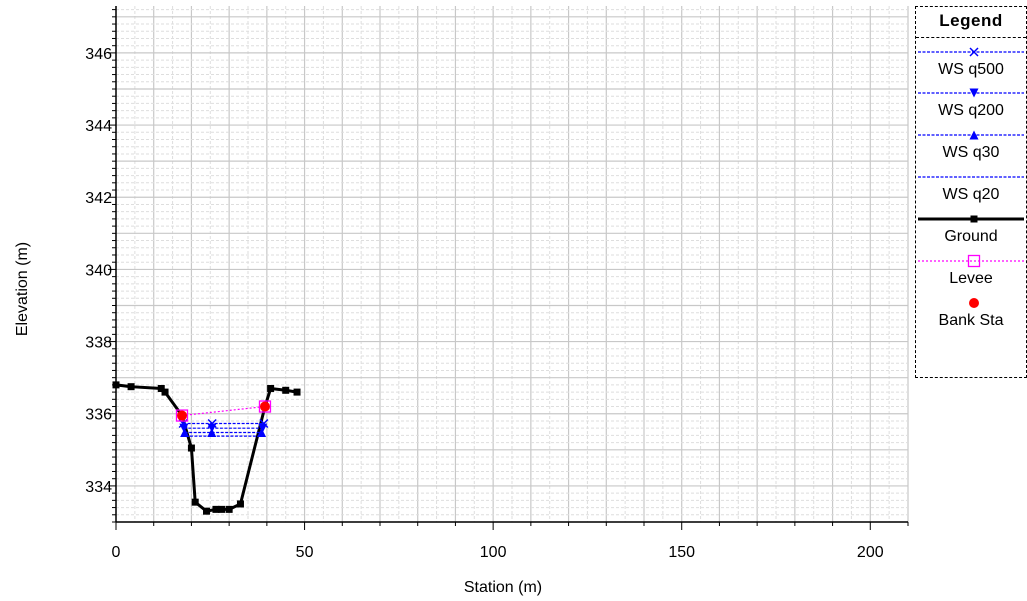  I want to click on legend-label: Levee, so click(971, 278).